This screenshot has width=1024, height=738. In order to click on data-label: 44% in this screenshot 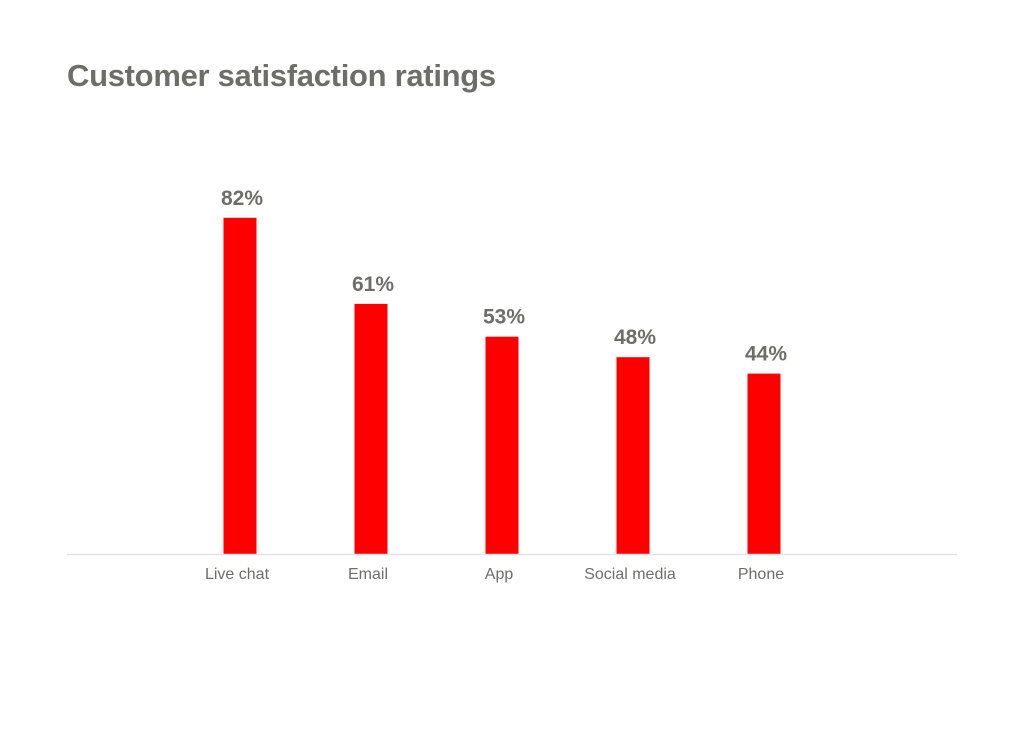, I will do `click(766, 354)`.